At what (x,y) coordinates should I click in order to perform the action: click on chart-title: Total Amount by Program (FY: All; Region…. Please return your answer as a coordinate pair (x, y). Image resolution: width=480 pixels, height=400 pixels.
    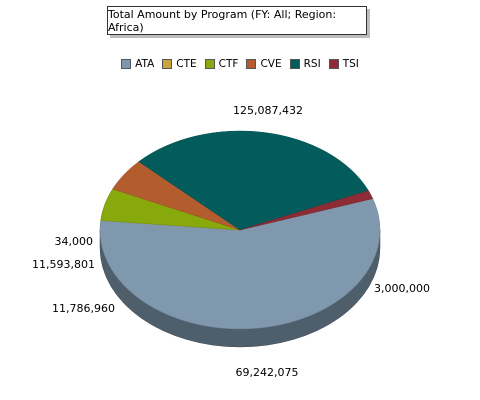
    Looking at the image, I should click on (237, 20).